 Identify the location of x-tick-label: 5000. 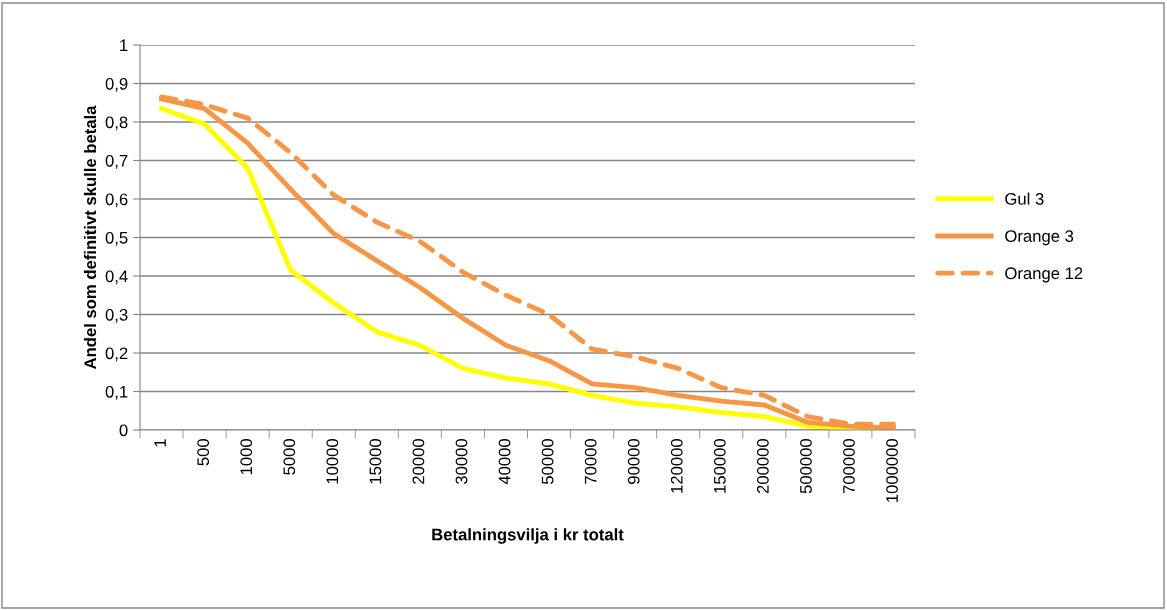
(289, 456).